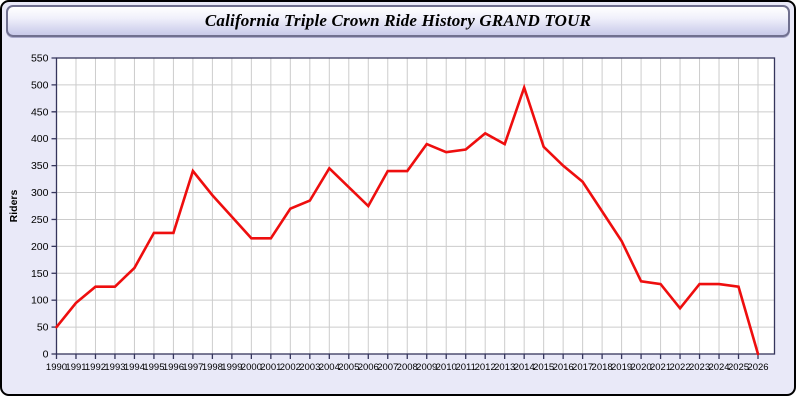  What do you see at coordinates (524, 367) in the screenshot?
I see `x-tick-label: 2014` at bounding box center [524, 367].